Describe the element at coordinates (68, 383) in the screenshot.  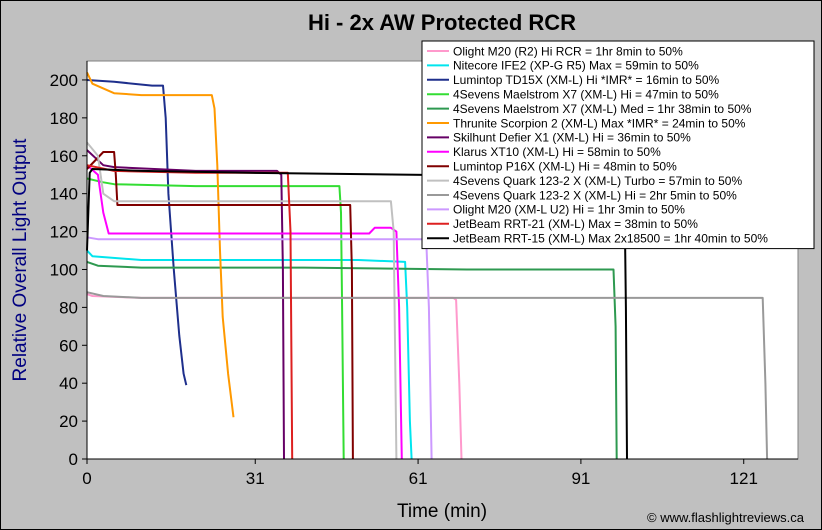
I see `y-tick-label: 40` at that location.